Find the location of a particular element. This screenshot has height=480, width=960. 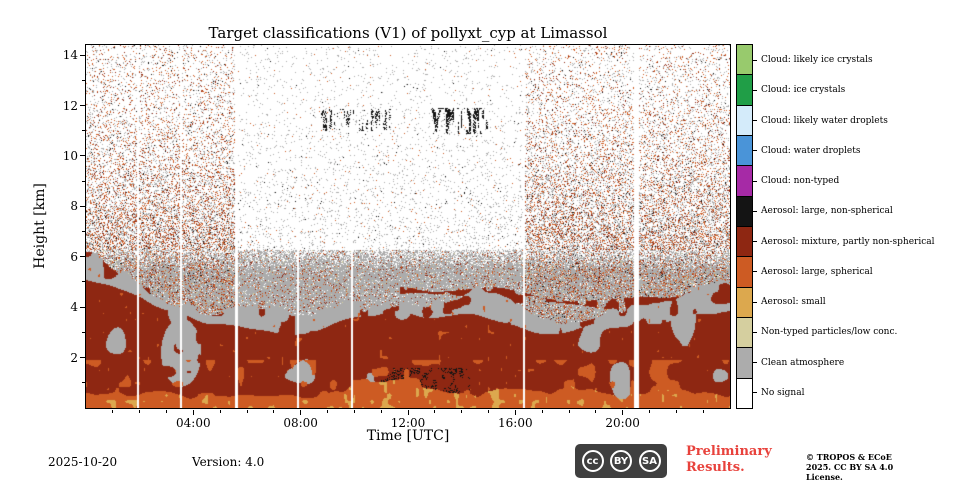

x-tick-label: 20:00 is located at coordinates (622, 423).